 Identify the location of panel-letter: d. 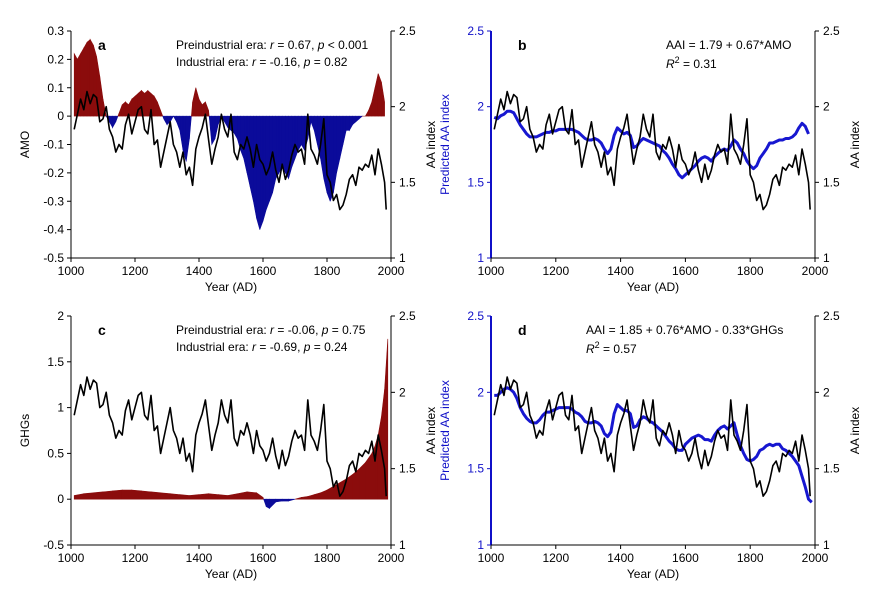
(522, 330).